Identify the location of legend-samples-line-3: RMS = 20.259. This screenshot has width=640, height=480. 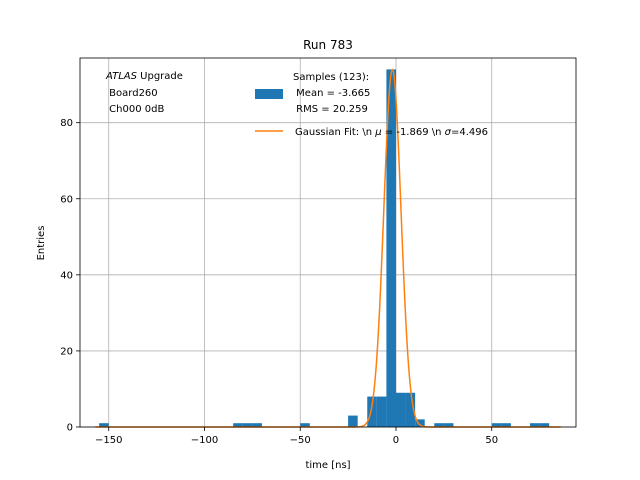
(330, 109).